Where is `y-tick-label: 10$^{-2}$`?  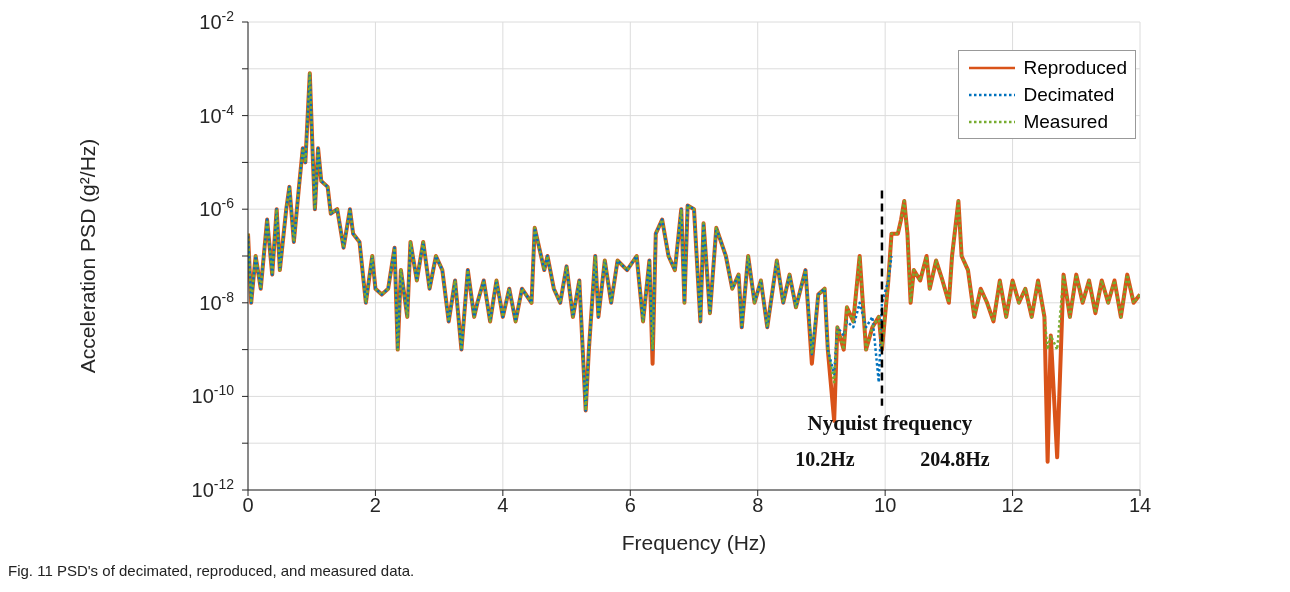
y-tick-label: 10$^{-2}$ is located at coordinates (217, 20).